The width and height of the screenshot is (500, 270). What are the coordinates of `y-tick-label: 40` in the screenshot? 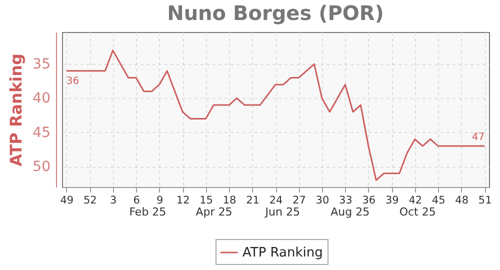 It's located at (41, 98).